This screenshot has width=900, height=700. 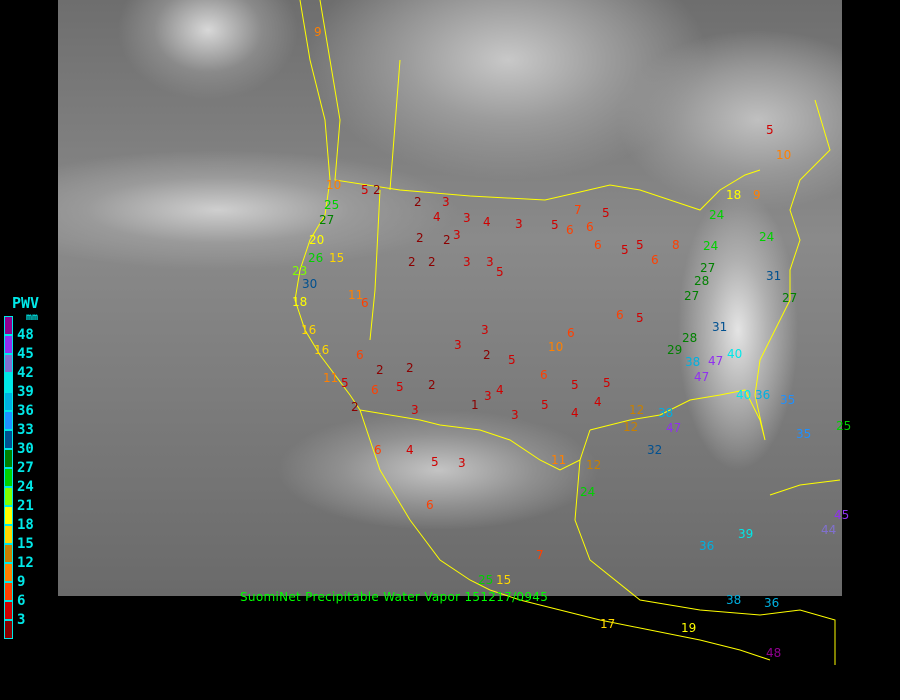 I want to click on gulf-coast, so click(x=710, y=270).